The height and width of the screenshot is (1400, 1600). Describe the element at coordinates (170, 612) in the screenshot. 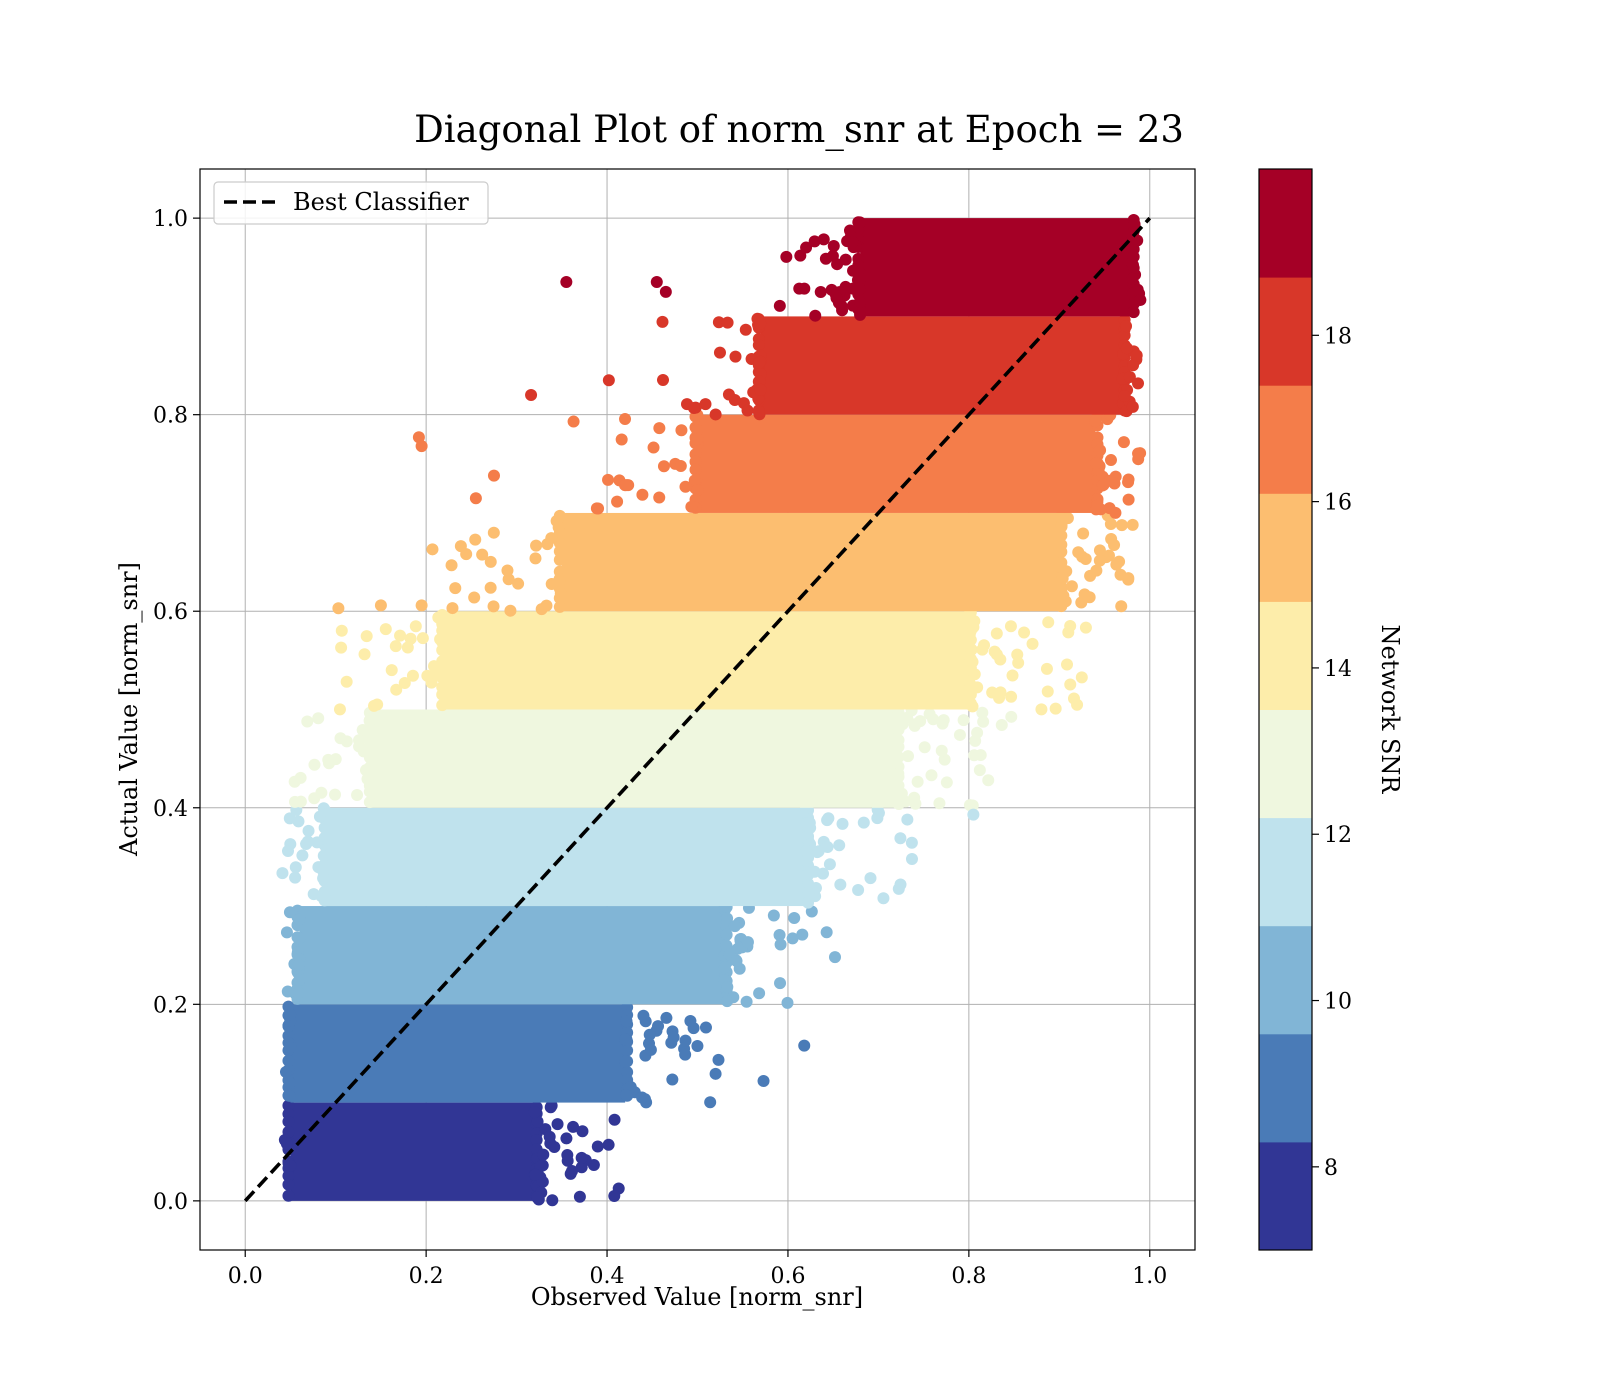

I see `y-tick-label: 0.6` at that location.